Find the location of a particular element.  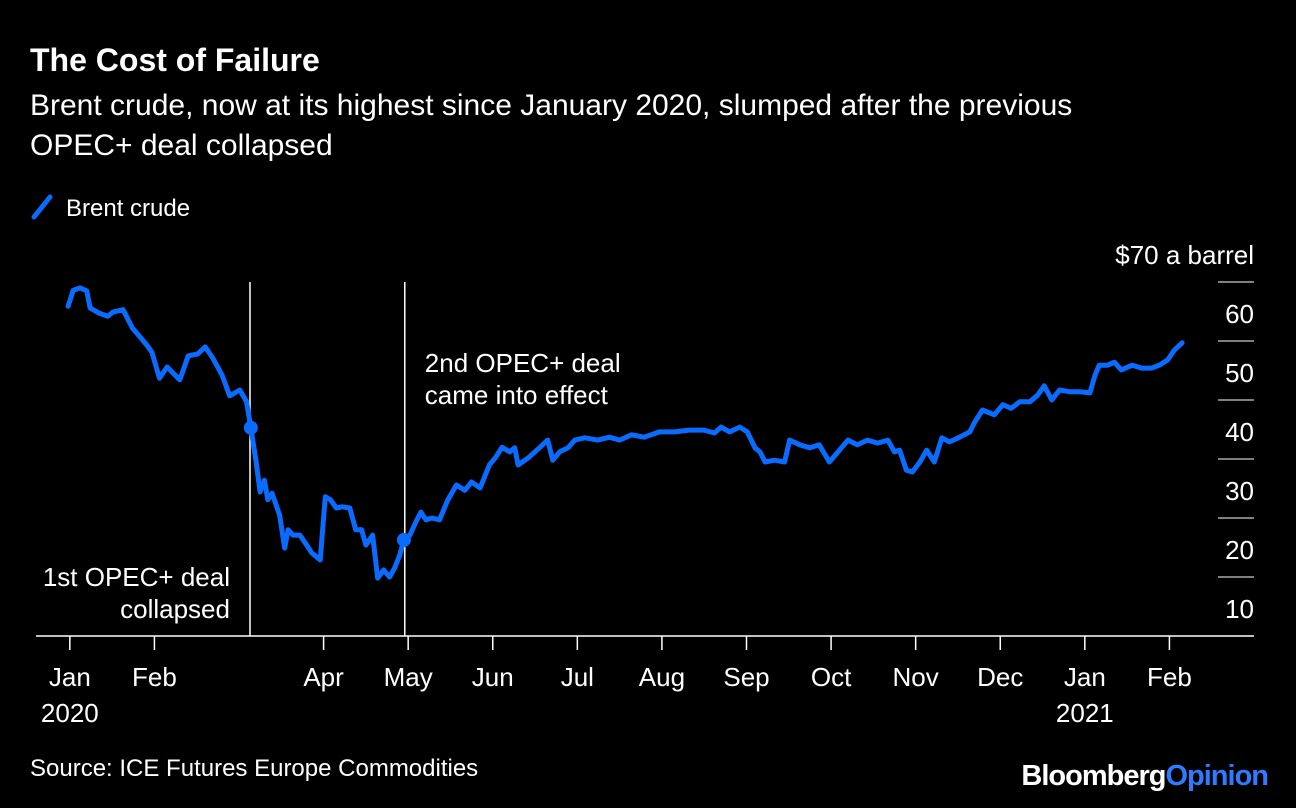

x-year-label: 2020 is located at coordinates (70, 713).